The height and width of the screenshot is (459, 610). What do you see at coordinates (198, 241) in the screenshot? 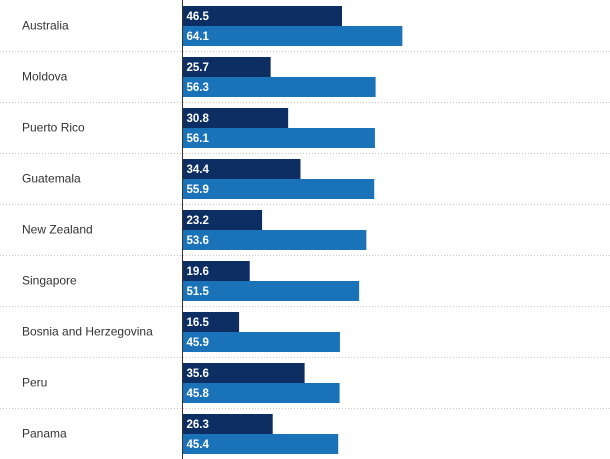
I see `data-label-series-2: 53.6` at bounding box center [198, 241].